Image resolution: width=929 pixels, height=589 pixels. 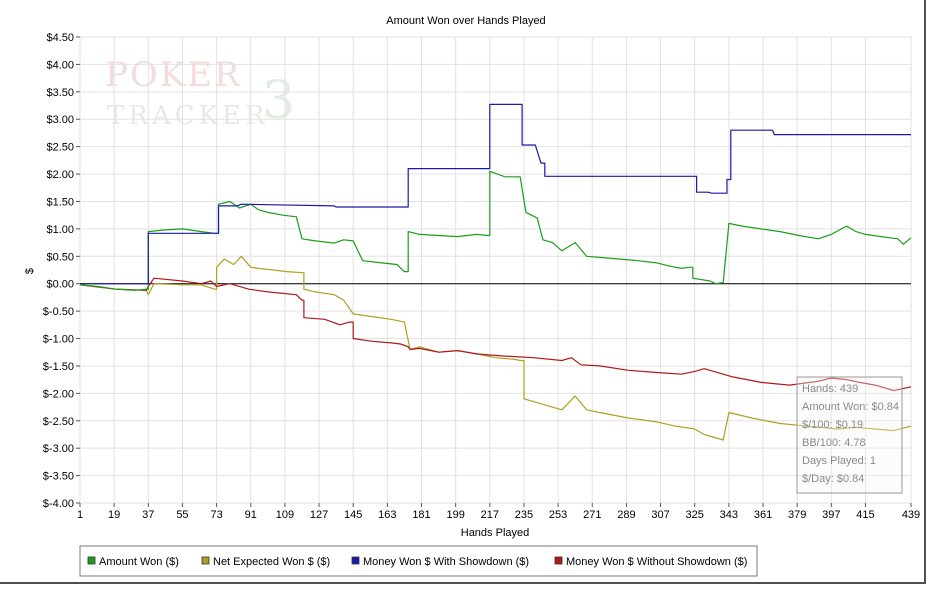 I want to click on y-tick-label: $0.00, so click(x=60, y=285).